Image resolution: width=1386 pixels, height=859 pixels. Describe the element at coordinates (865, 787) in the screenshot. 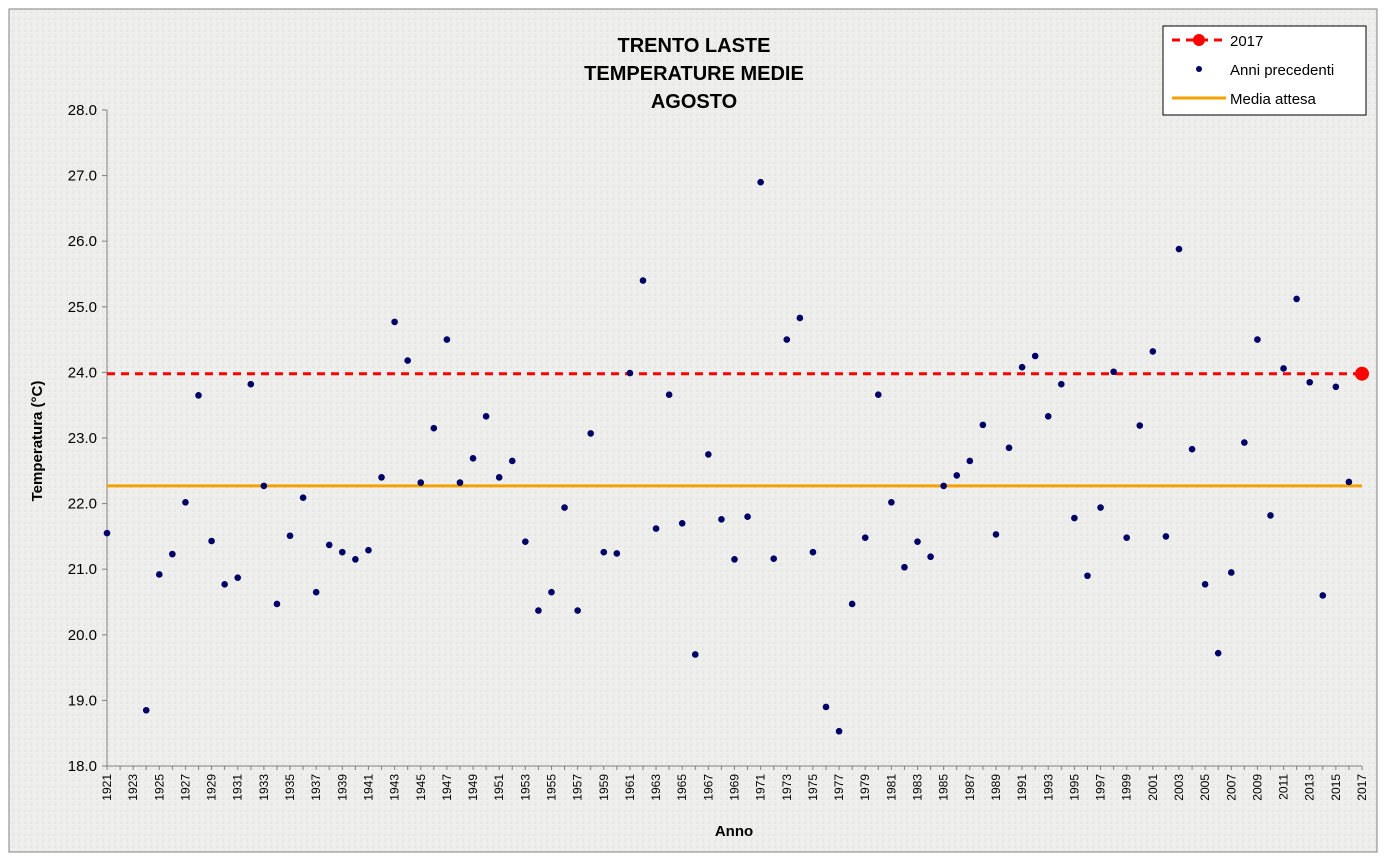

I see `x-tick-label: 1979` at that location.